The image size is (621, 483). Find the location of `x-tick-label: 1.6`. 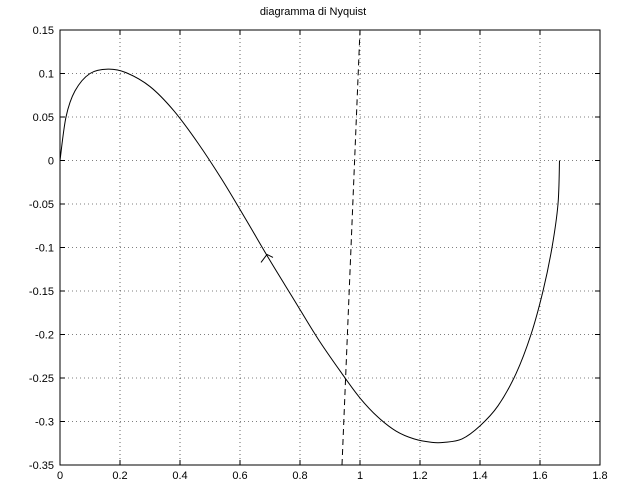

x-tick-label: 1.6 is located at coordinates (539, 476).